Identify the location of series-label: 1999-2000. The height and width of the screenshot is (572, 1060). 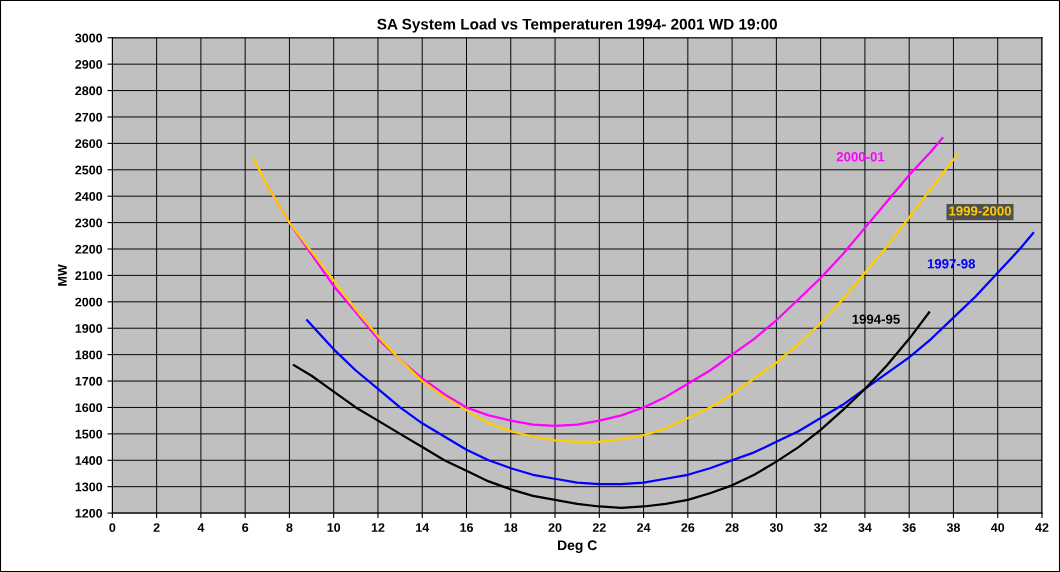
(980, 211).